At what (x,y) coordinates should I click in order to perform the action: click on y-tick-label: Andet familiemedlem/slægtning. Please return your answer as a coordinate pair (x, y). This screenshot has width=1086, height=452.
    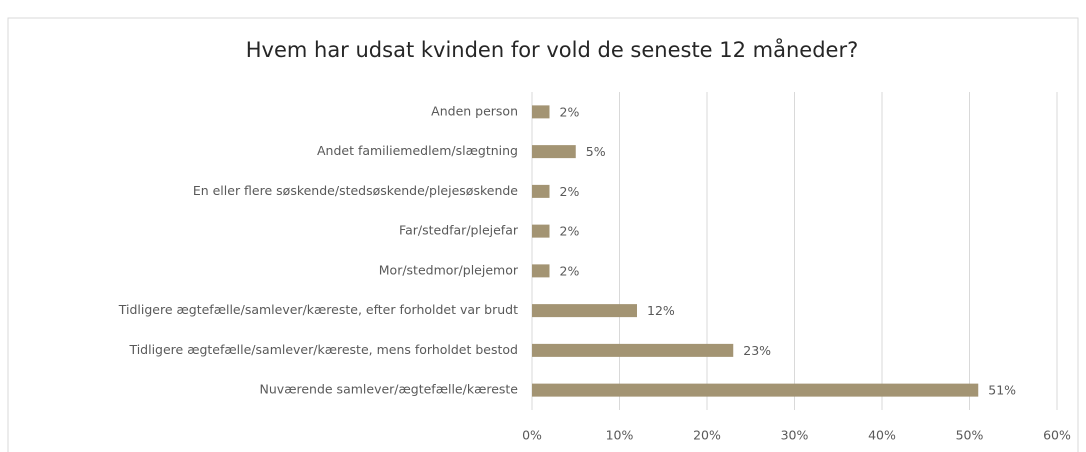
    Looking at the image, I should click on (417, 150).